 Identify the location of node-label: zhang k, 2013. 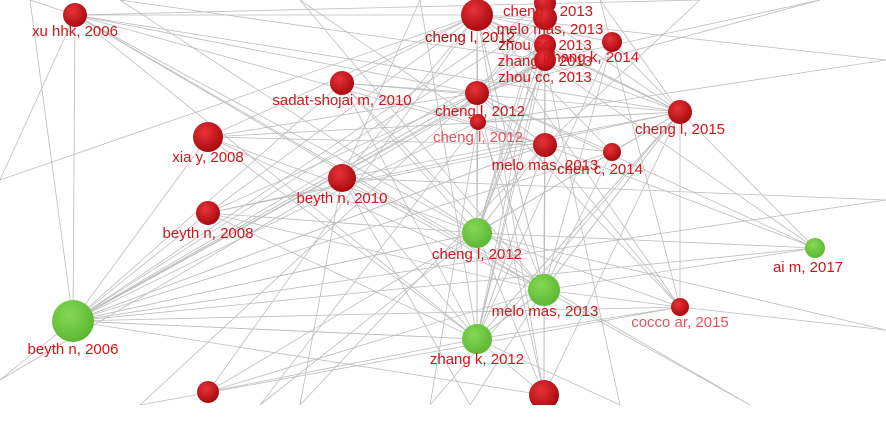
(545, 61).